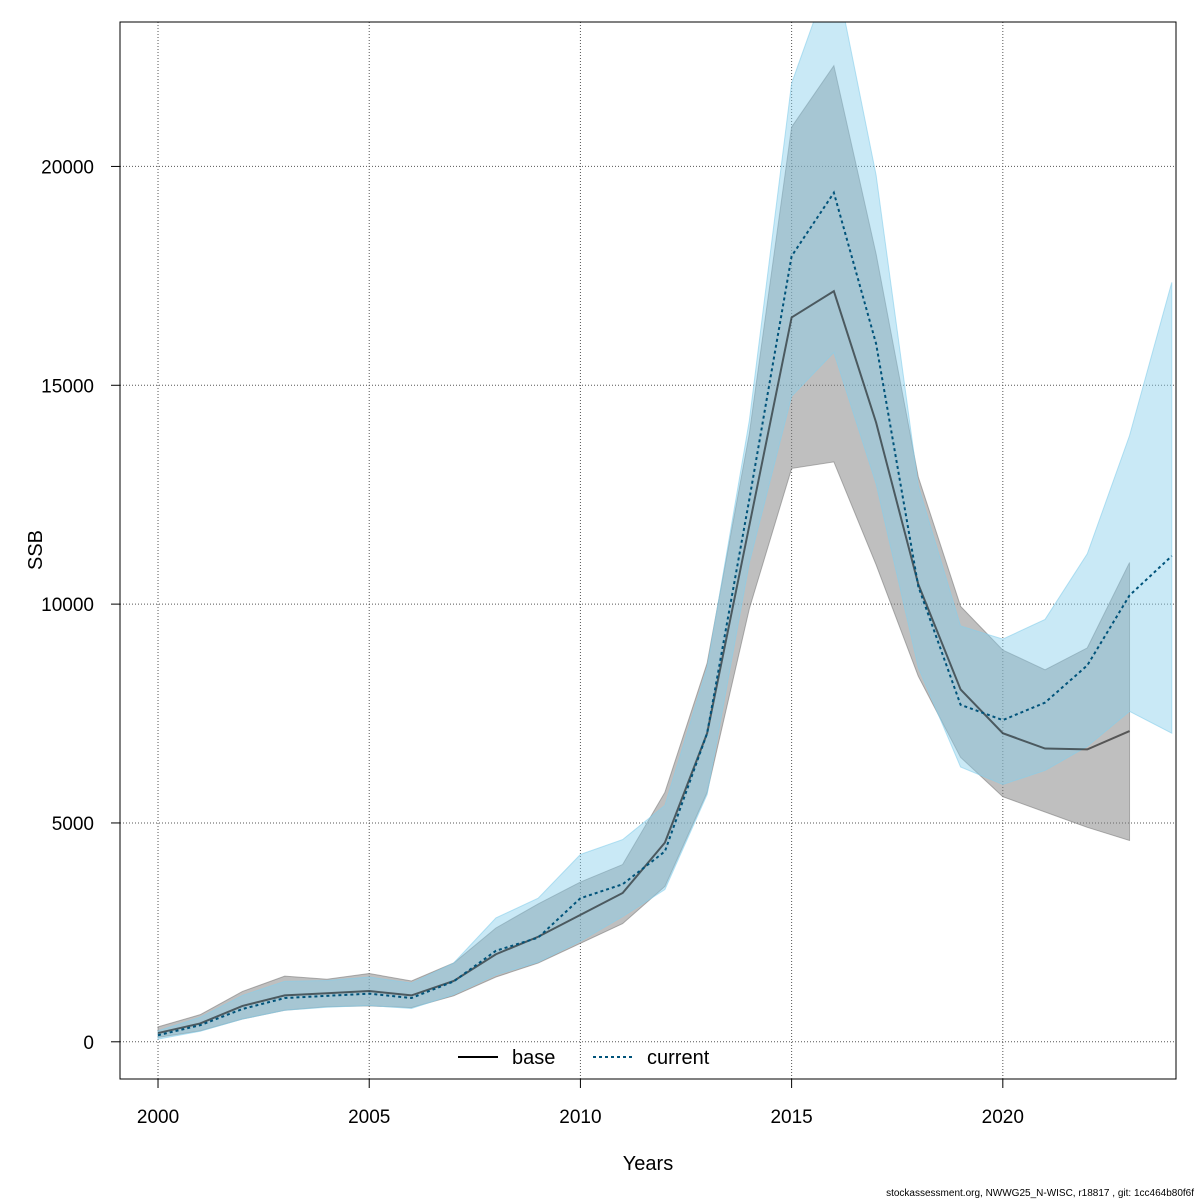 The image size is (1200, 1200). Describe the element at coordinates (88, 1043) in the screenshot. I see `y-tick-label: 0` at that location.